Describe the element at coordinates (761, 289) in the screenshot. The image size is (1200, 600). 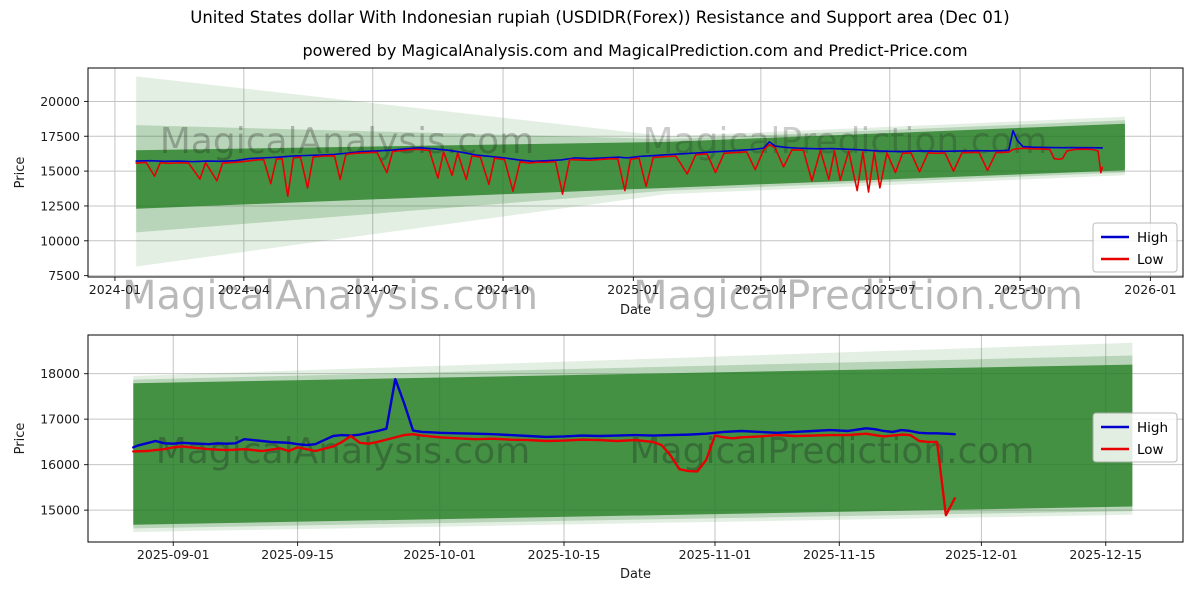
I see `x-tick-label: 2025-04` at that location.